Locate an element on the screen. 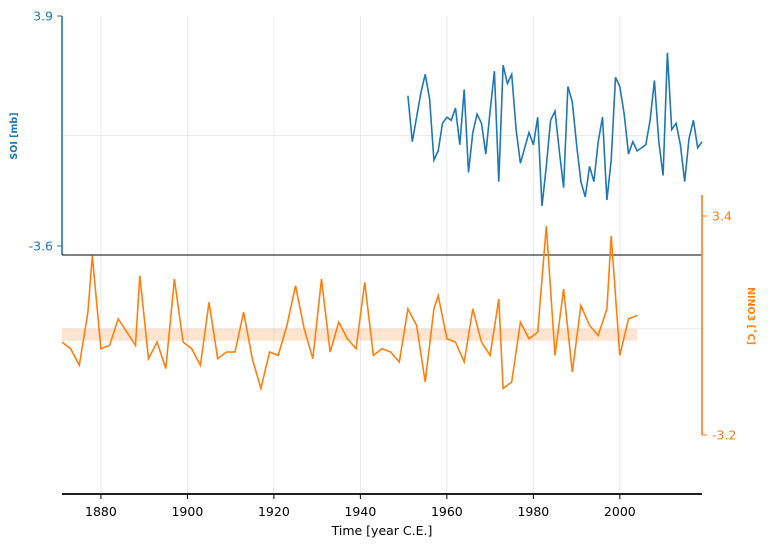  x-ticks: 1880 1900 1920 1940 1960 1980 2000 is located at coordinates (360, 506).